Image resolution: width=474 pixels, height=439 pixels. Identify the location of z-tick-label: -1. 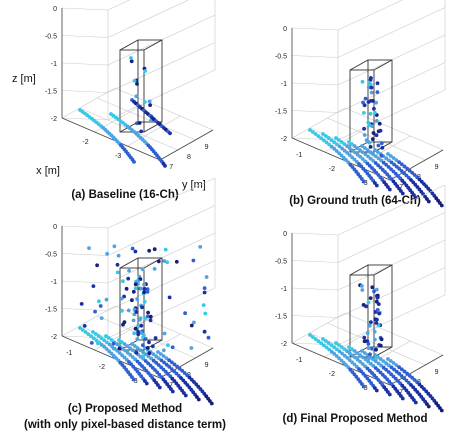
(284, 84).